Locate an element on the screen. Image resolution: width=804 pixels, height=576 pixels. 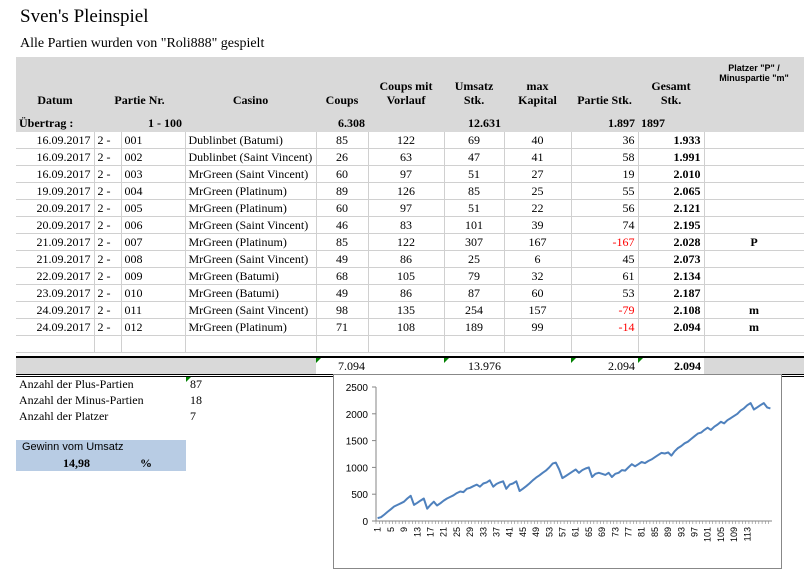
uebertrag-partie-stk: 1.897 is located at coordinates (605, 123).